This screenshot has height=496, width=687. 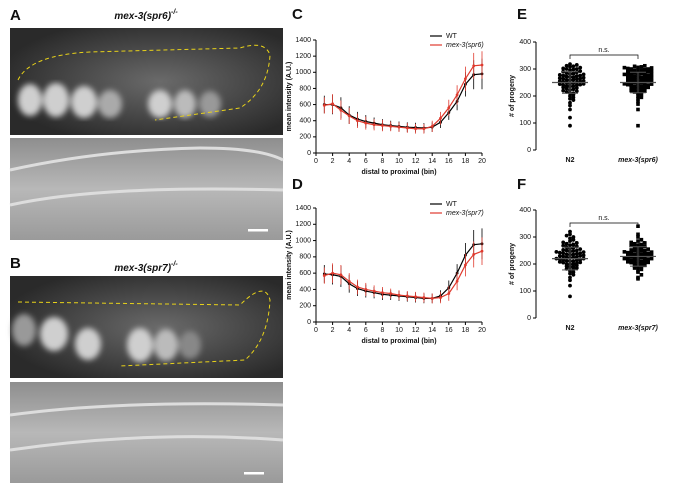 I want to click on texture, so click(x=146, y=427).